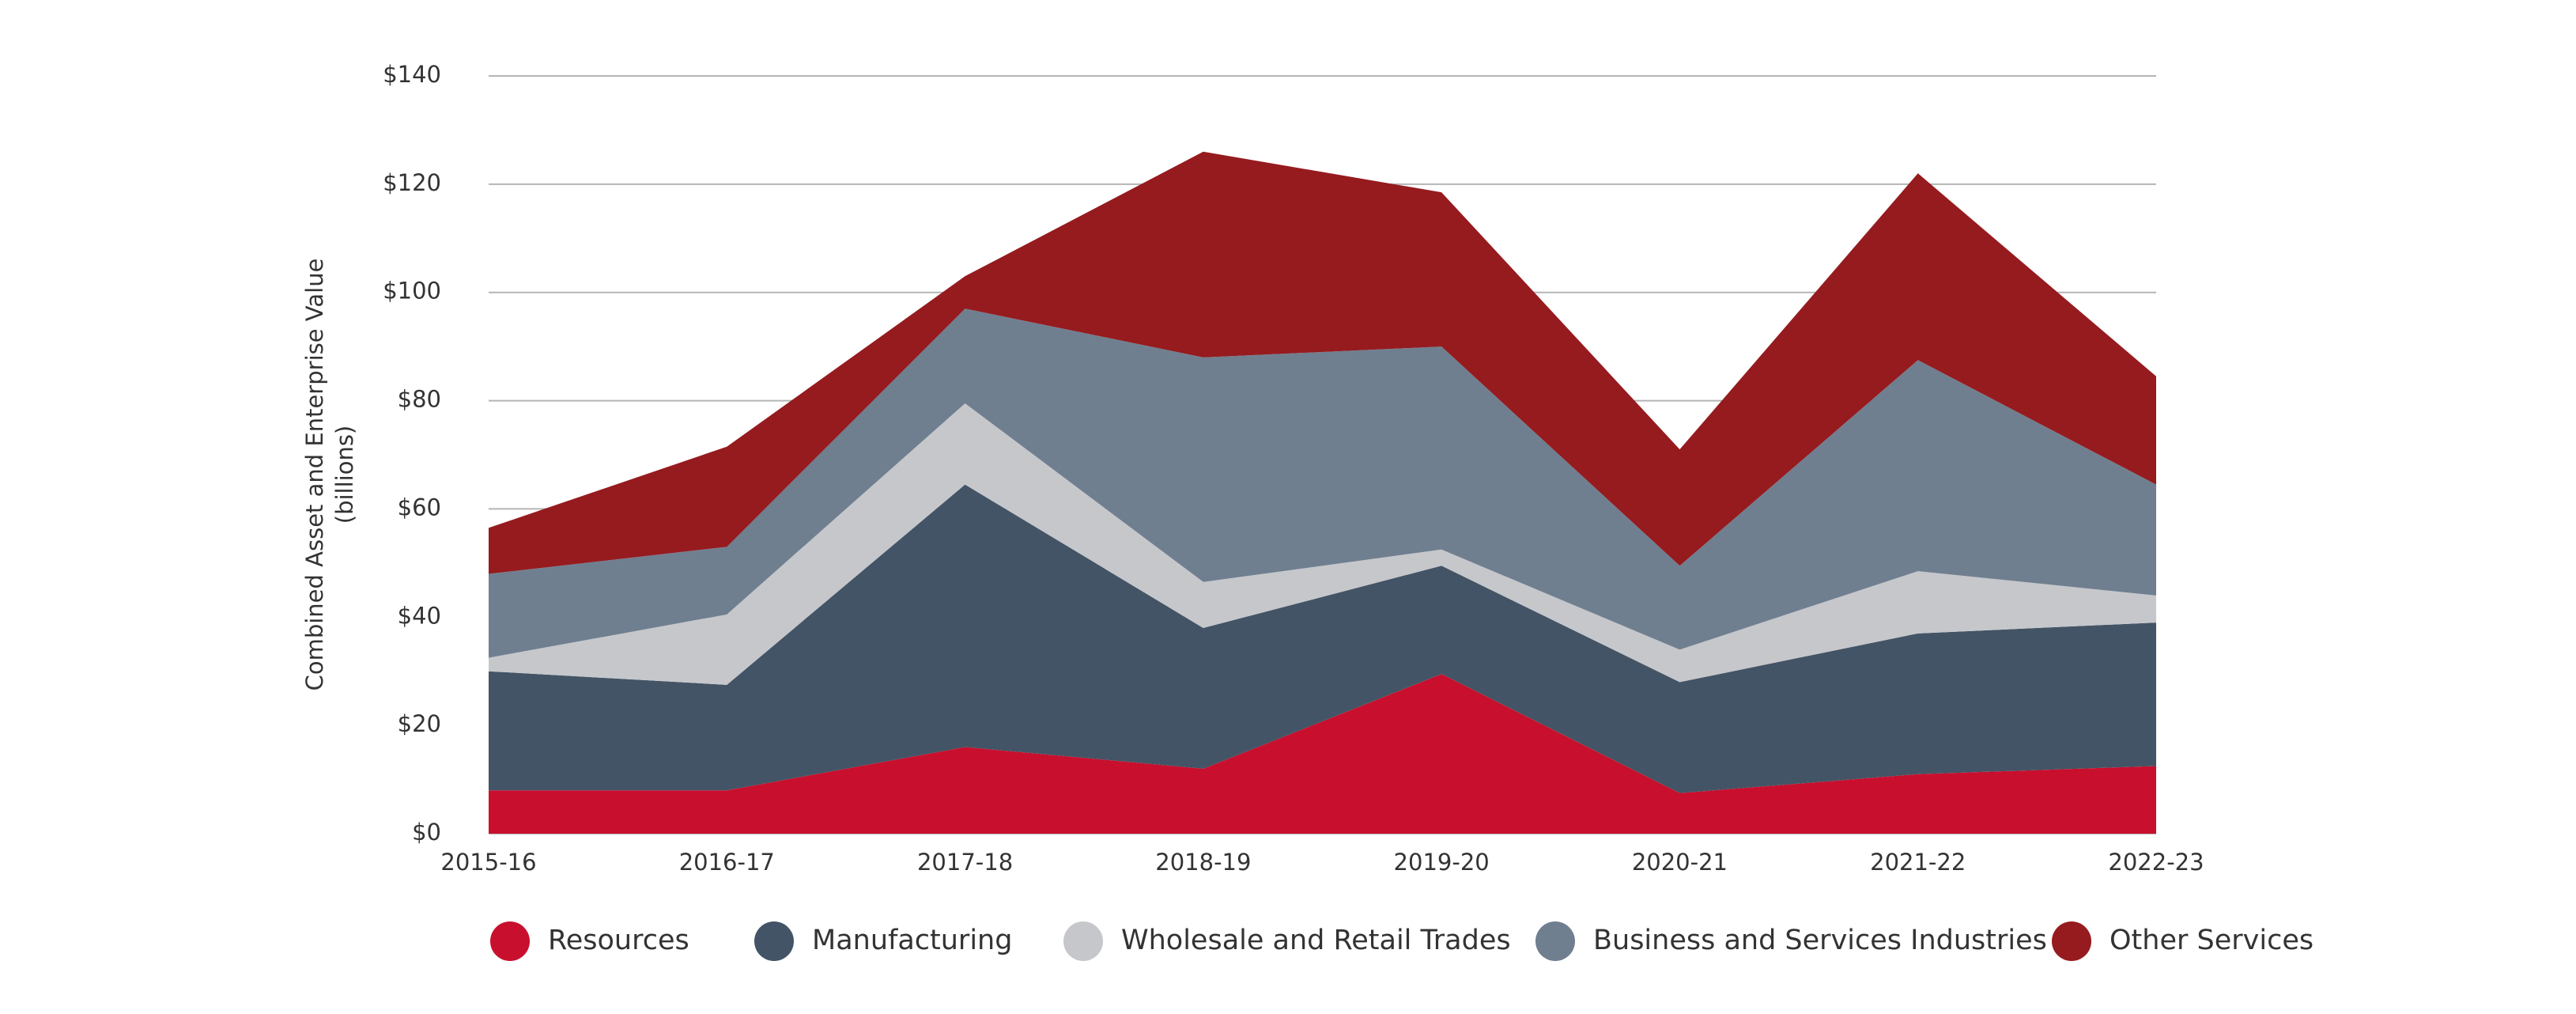 Image resolution: width=2576 pixels, height=1014 pixels. What do you see at coordinates (426, 832) in the screenshot?
I see `y-tick-label: $0` at bounding box center [426, 832].